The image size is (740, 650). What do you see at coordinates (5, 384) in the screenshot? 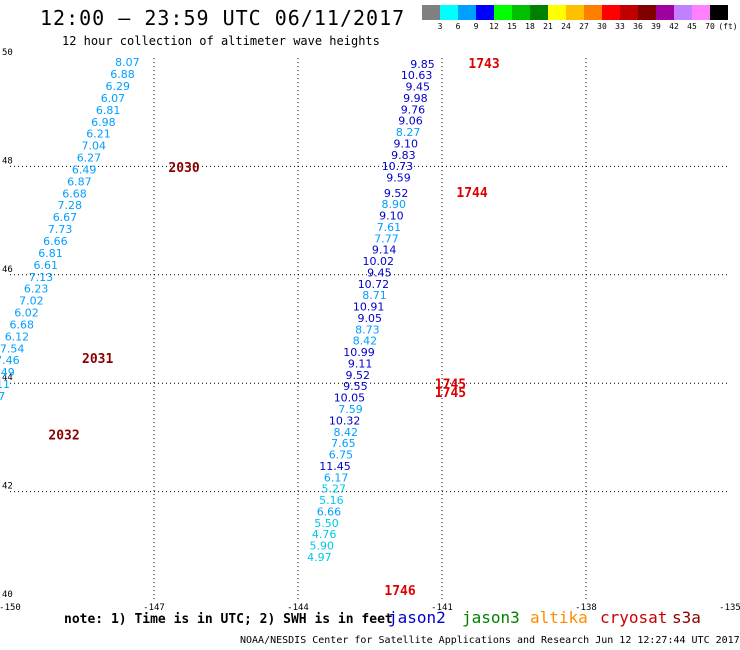
I see `swh-value-label: 7.11` at bounding box center [5, 384].